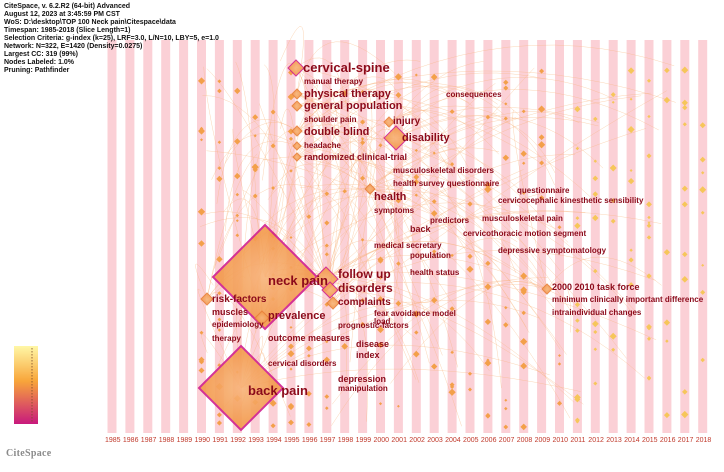 This screenshot has height=472, width=724. What do you see at coordinates (368, 355) in the screenshot?
I see `keyword-label-index: index` at bounding box center [368, 355].